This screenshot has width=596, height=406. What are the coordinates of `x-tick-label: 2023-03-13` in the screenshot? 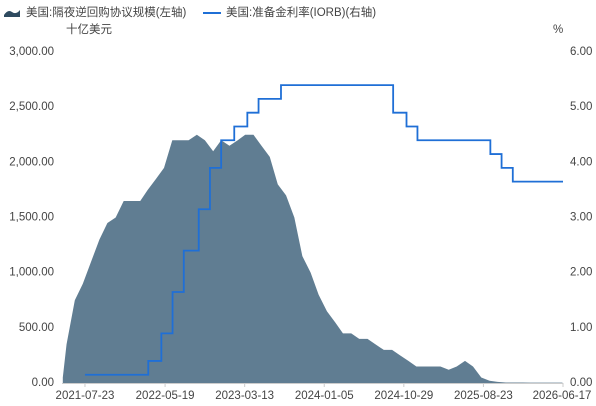 It's located at (244, 396).